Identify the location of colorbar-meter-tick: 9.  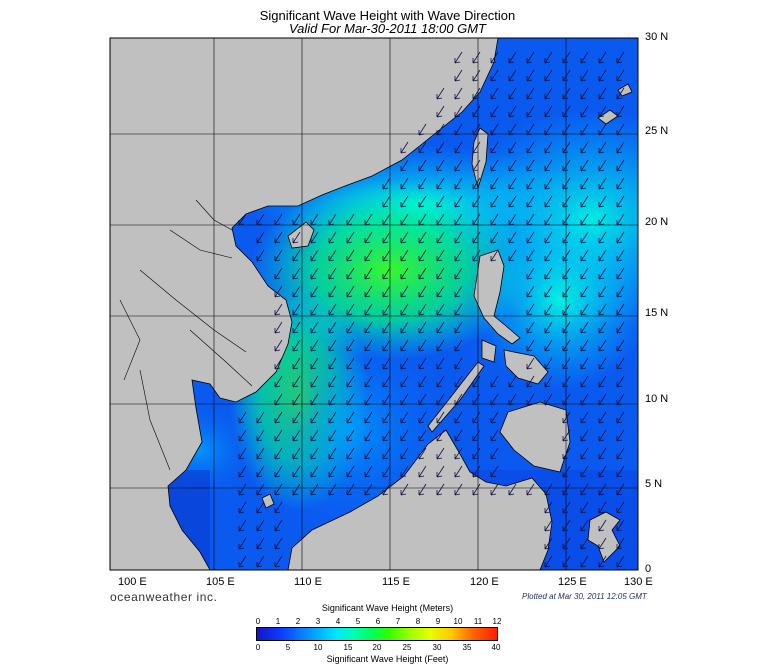
(438, 621).